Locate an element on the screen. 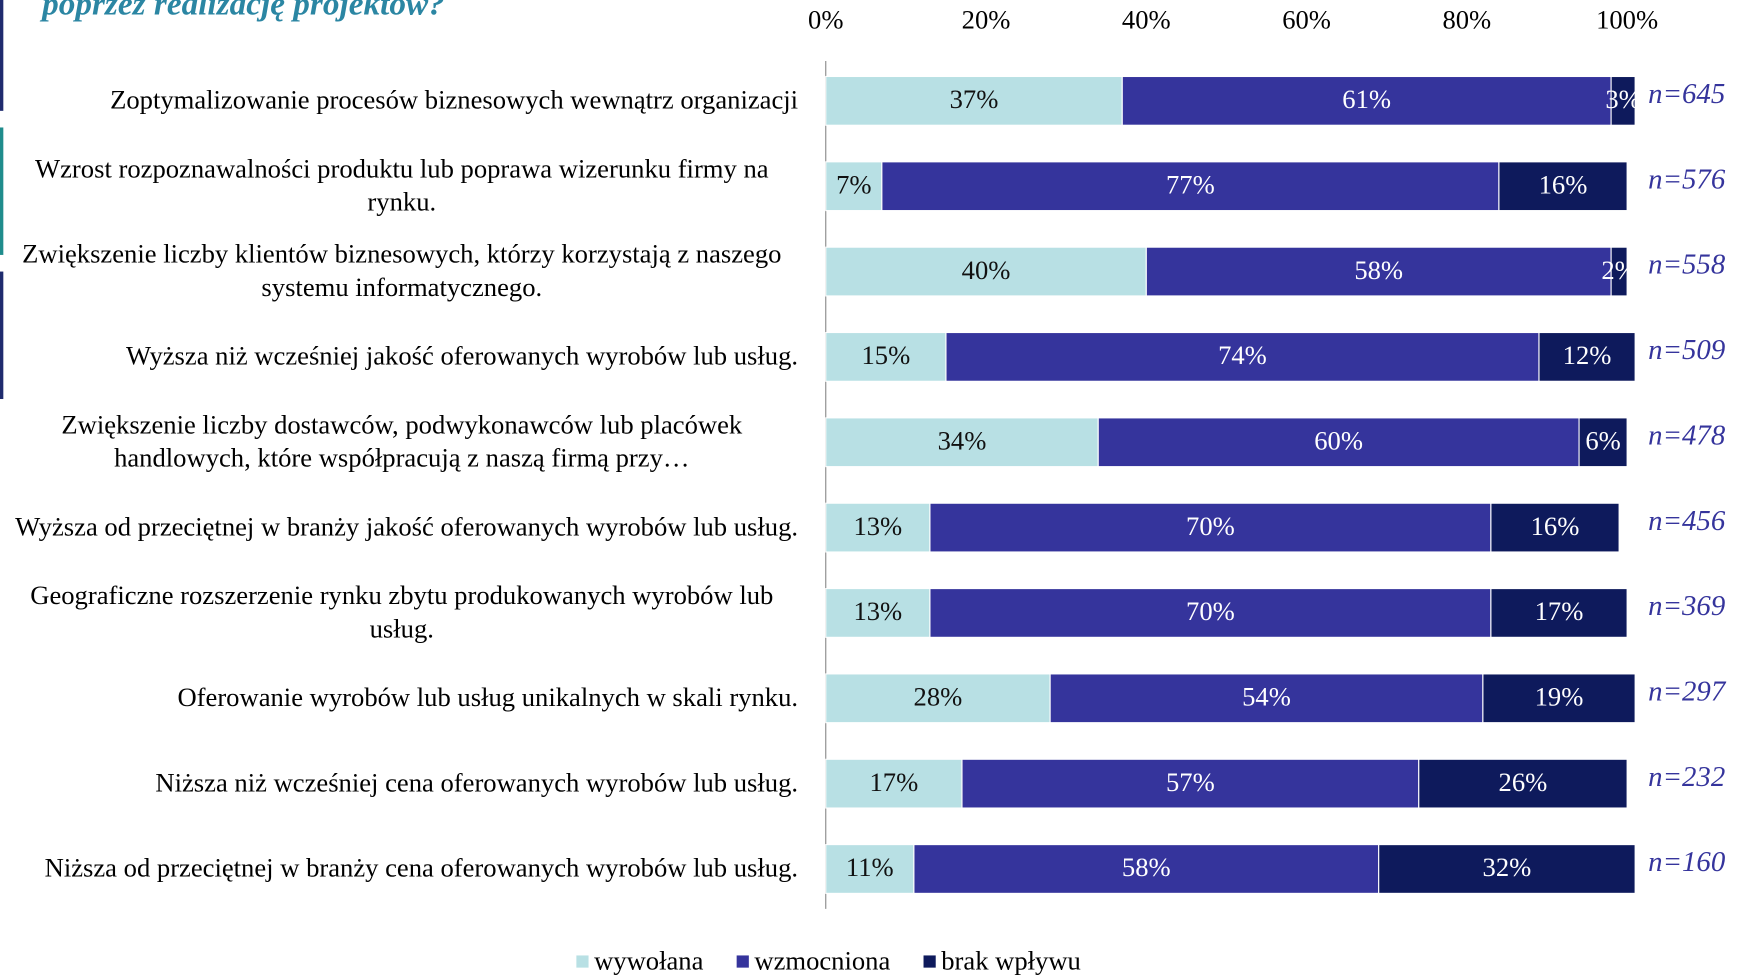  value-label: 2% is located at coordinates (1618, 270).